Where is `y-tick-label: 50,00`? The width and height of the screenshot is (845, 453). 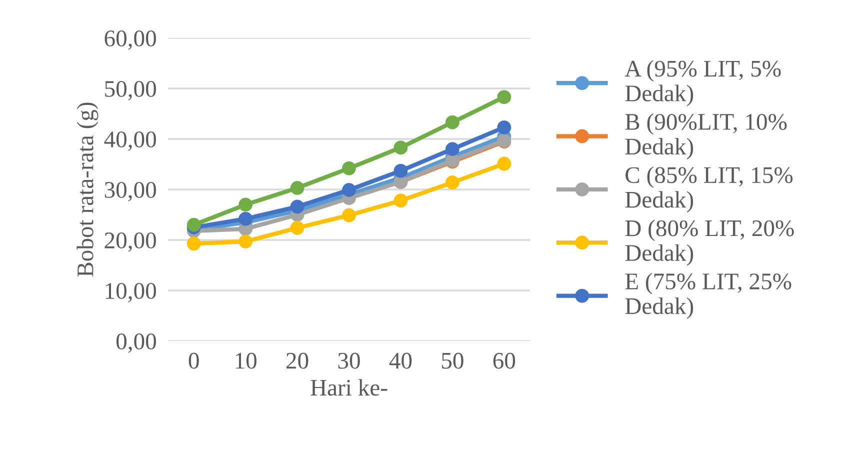 y-tick-label: 50,00 is located at coordinates (130, 90).